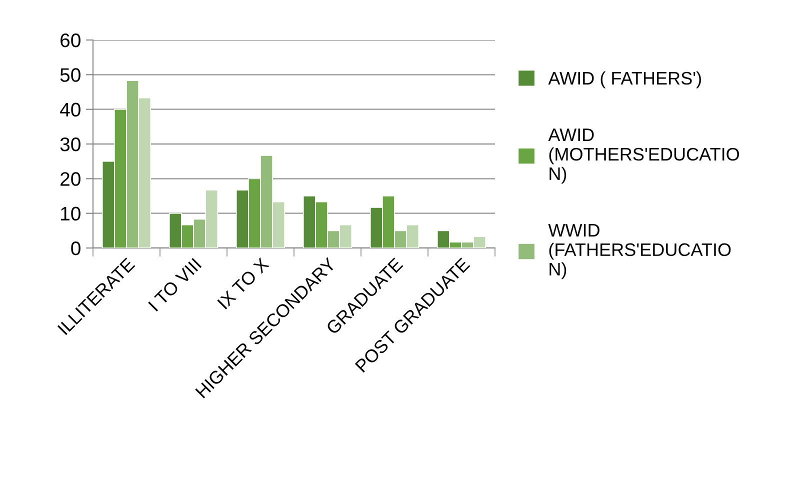  What do you see at coordinates (644, 156) in the screenshot?
I see `legend-label: AWID (MOTHERS'EDUCATION)` at bounding box center [644, 156].